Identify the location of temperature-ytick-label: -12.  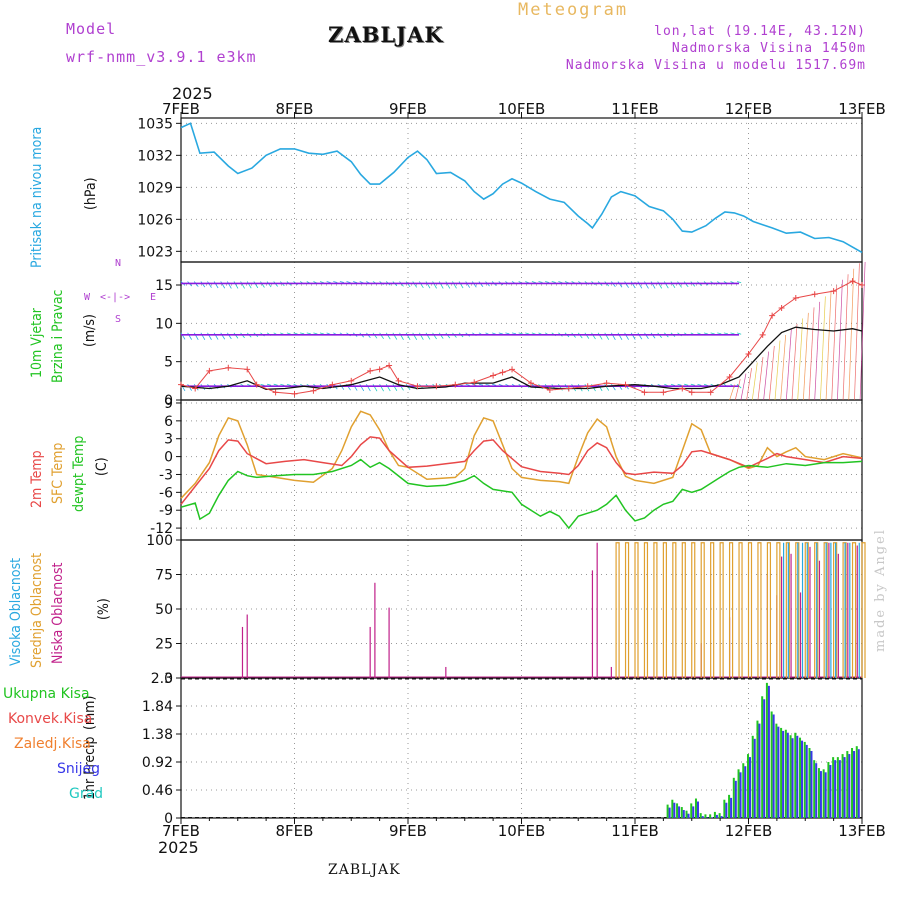
(161, 529).